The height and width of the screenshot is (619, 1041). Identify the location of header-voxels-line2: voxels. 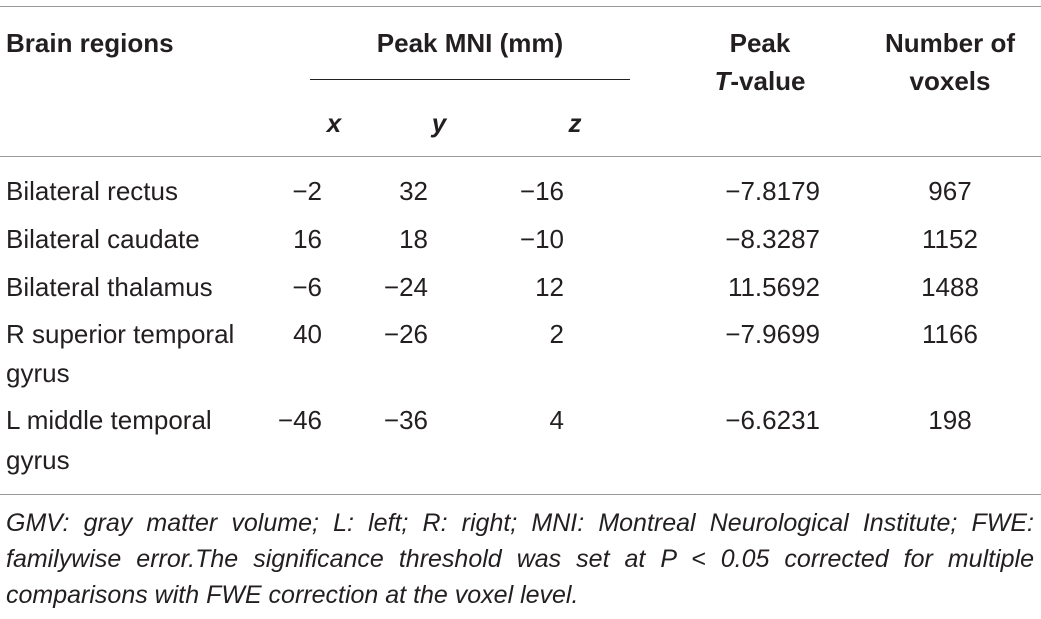
(950, 81).